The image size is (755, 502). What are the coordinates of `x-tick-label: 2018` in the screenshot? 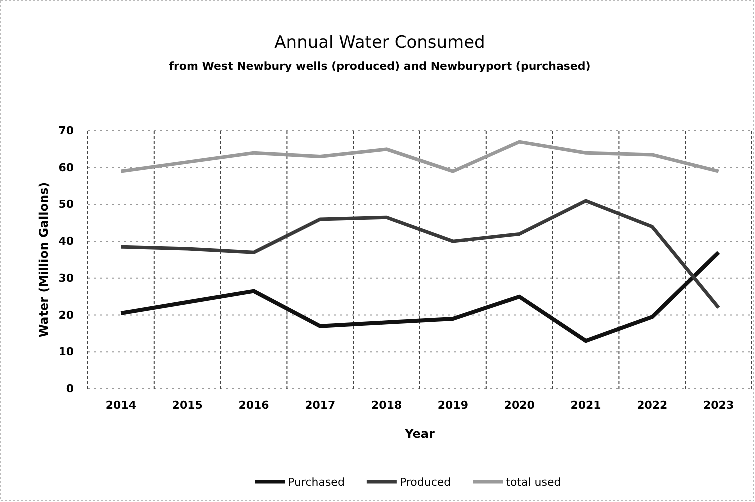 It's located at (386, 405).